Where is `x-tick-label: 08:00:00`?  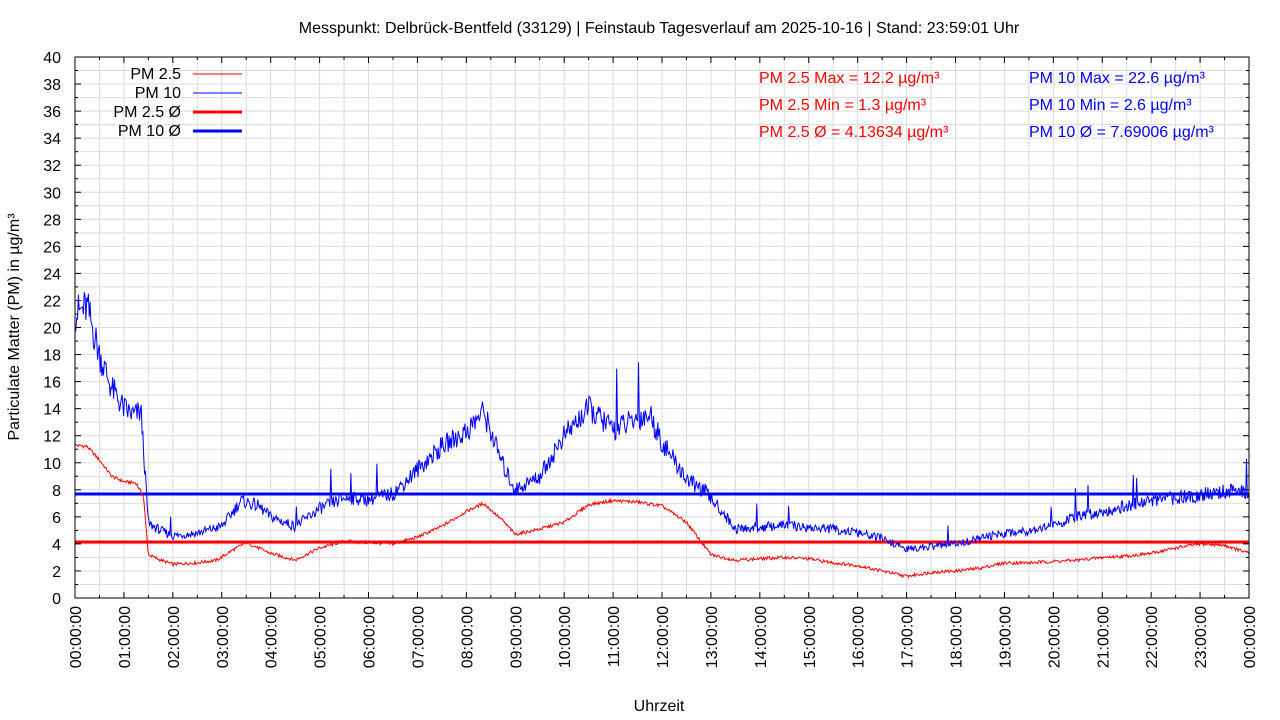
x-tick-label: 08:00:00 is located at coordinates (467, 637).